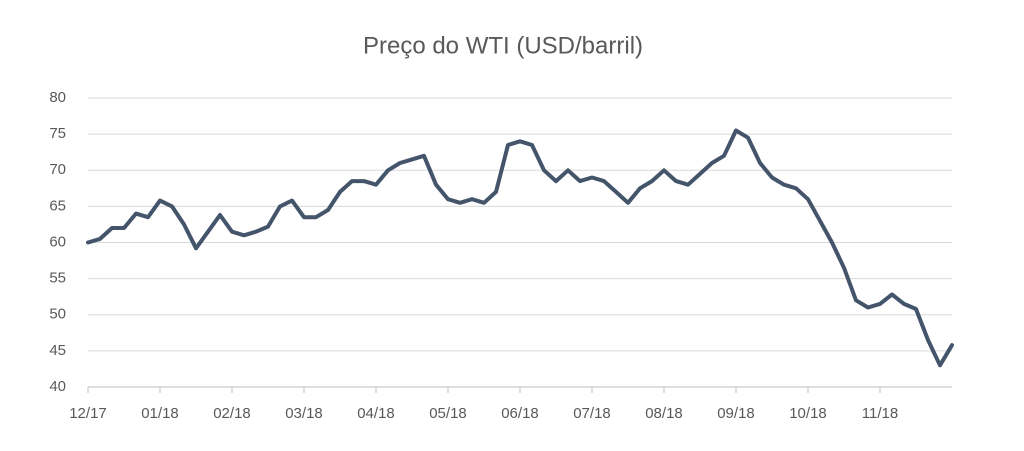 The height and width of the screenshot is (451, 1024). Describe the element at coordinates (57, 241) in the screenshot. I see `y-tick-label: 60` at that location.